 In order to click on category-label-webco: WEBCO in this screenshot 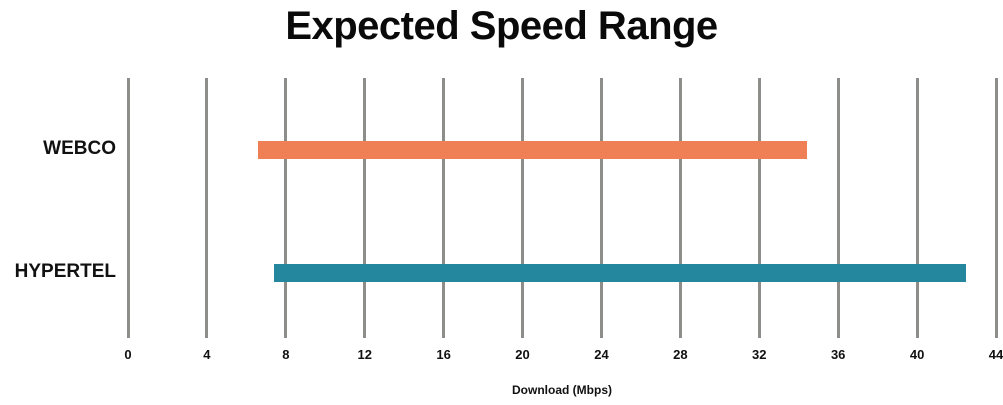, I will do `click(79, 148)`.